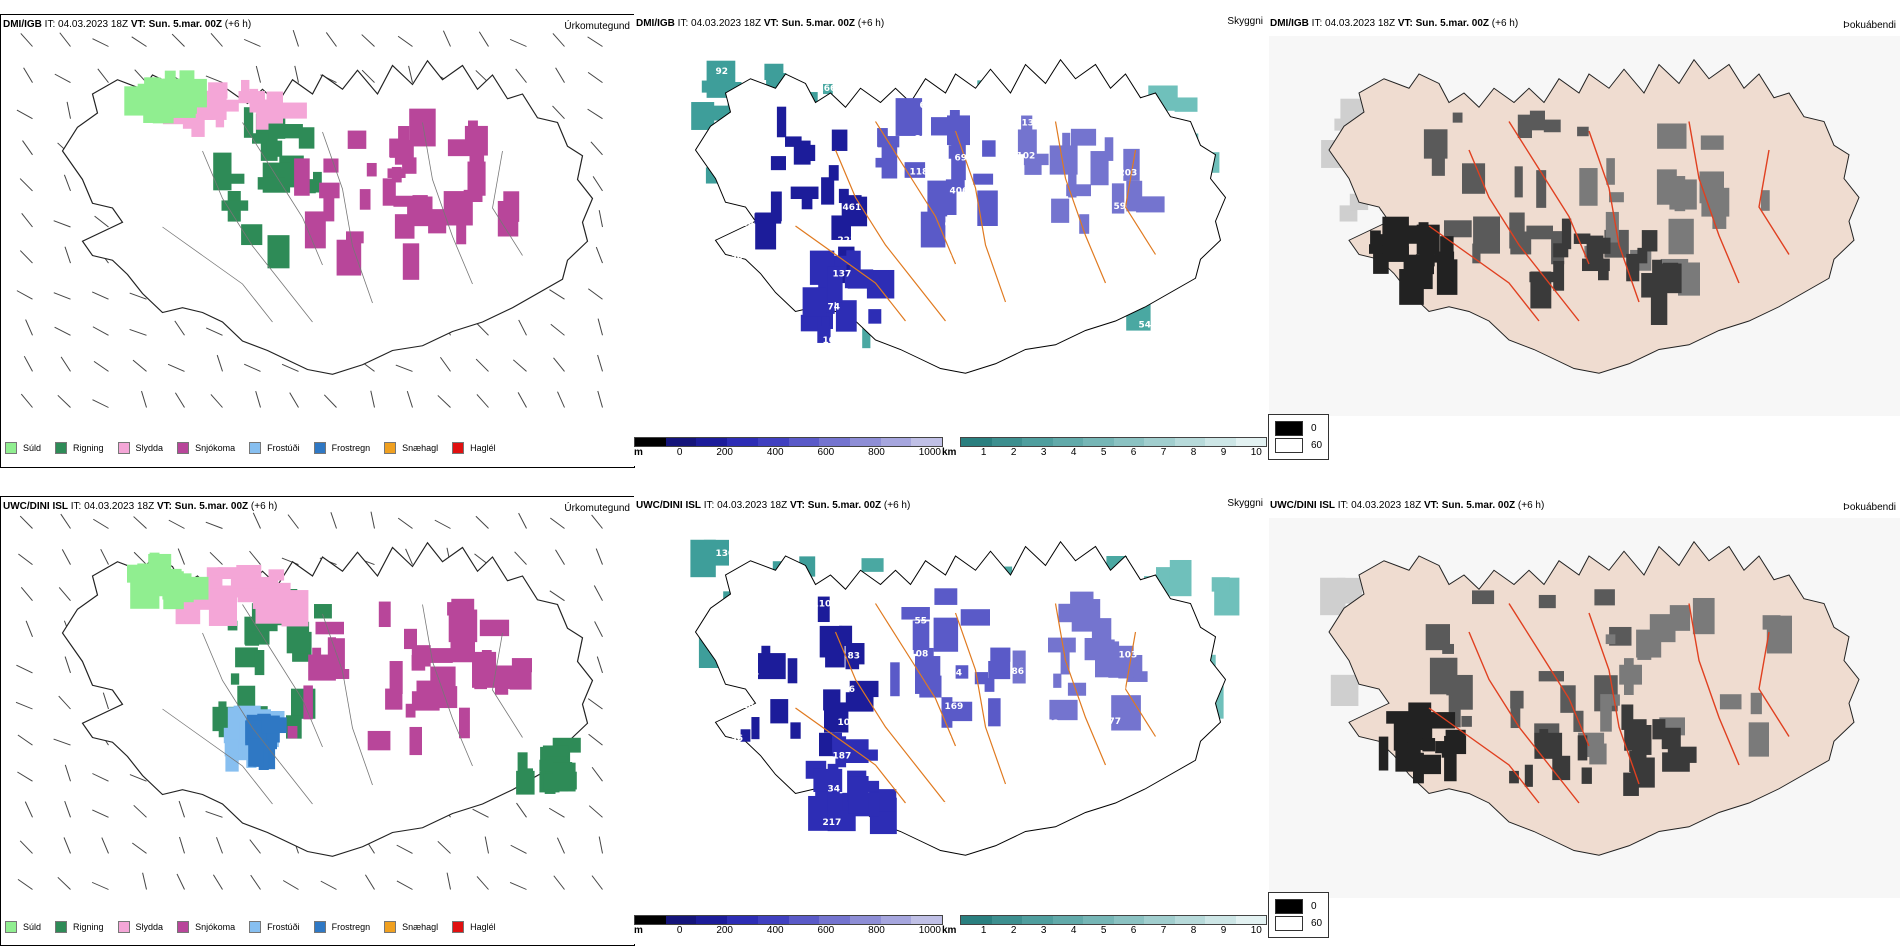 This screenshot has width=1900, height=950. What do you see at coordinates (1215, 162) in the screenshot?
I see `low-visibility-area` at bounding box center [1215, 162].